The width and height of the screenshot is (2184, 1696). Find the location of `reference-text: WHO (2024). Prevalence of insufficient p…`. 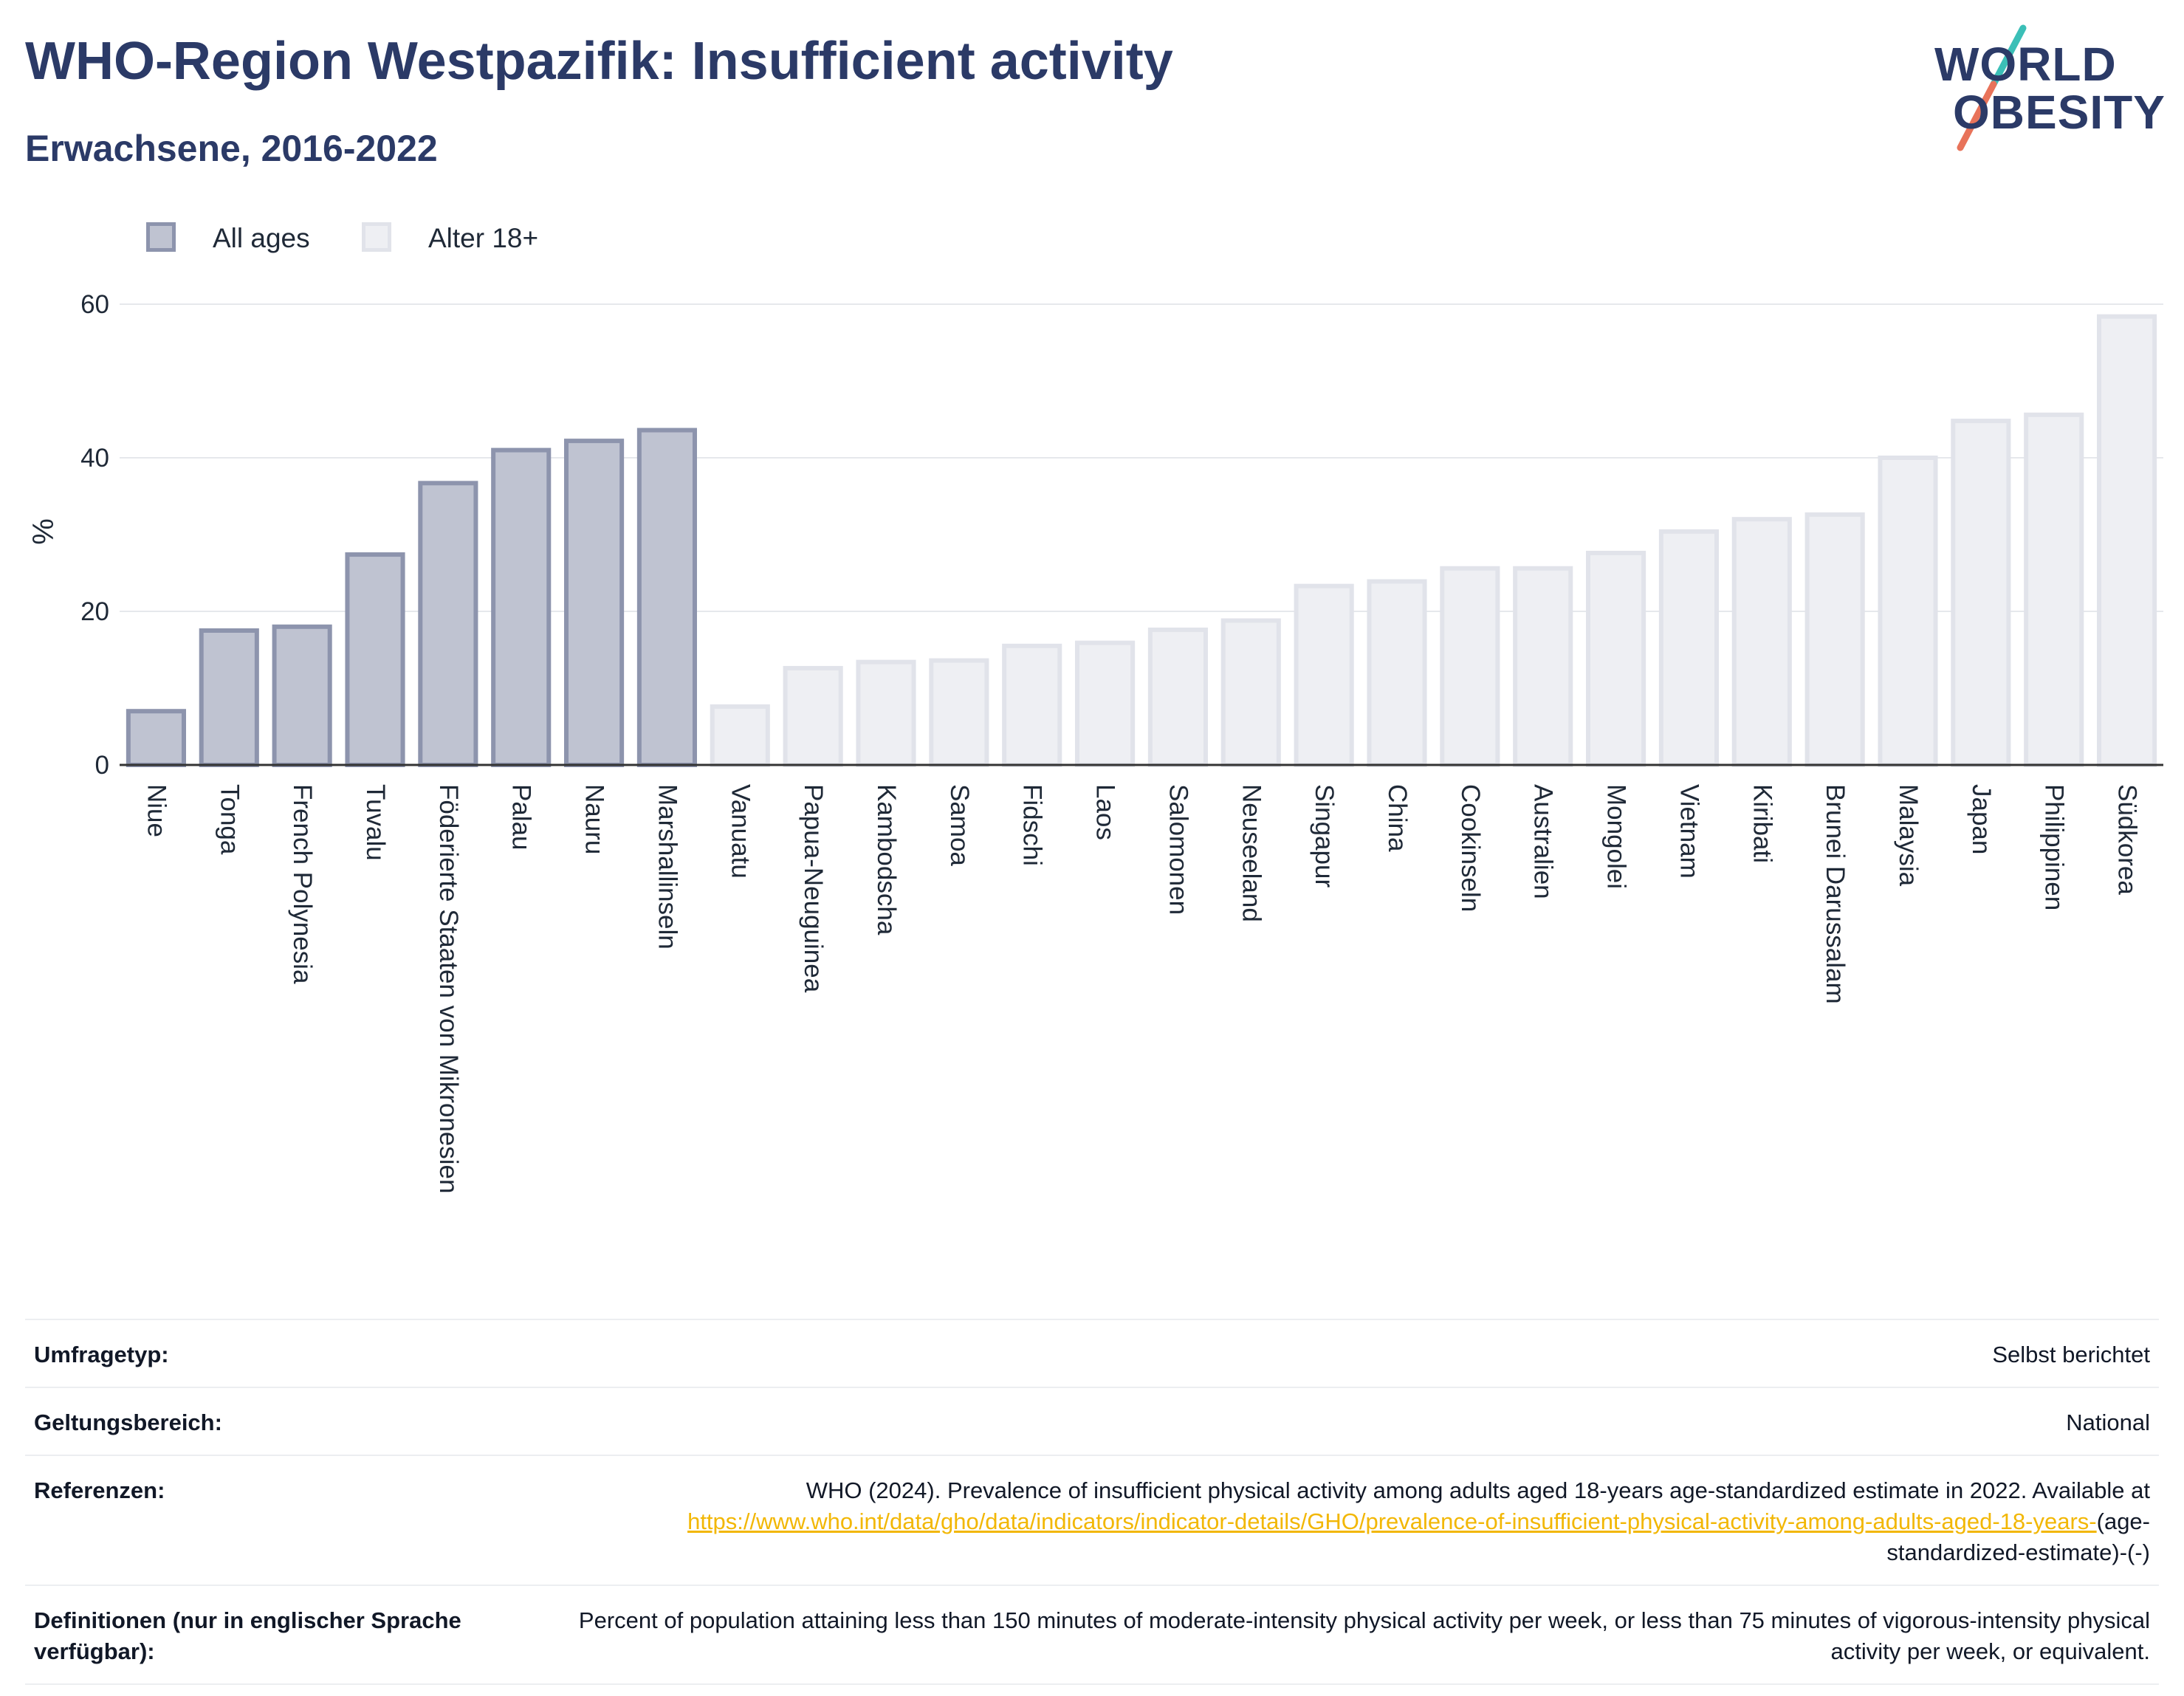

reference-text: WHO (2024). Prevalence of insufficient p… is located at coordinates (1478, 1490).